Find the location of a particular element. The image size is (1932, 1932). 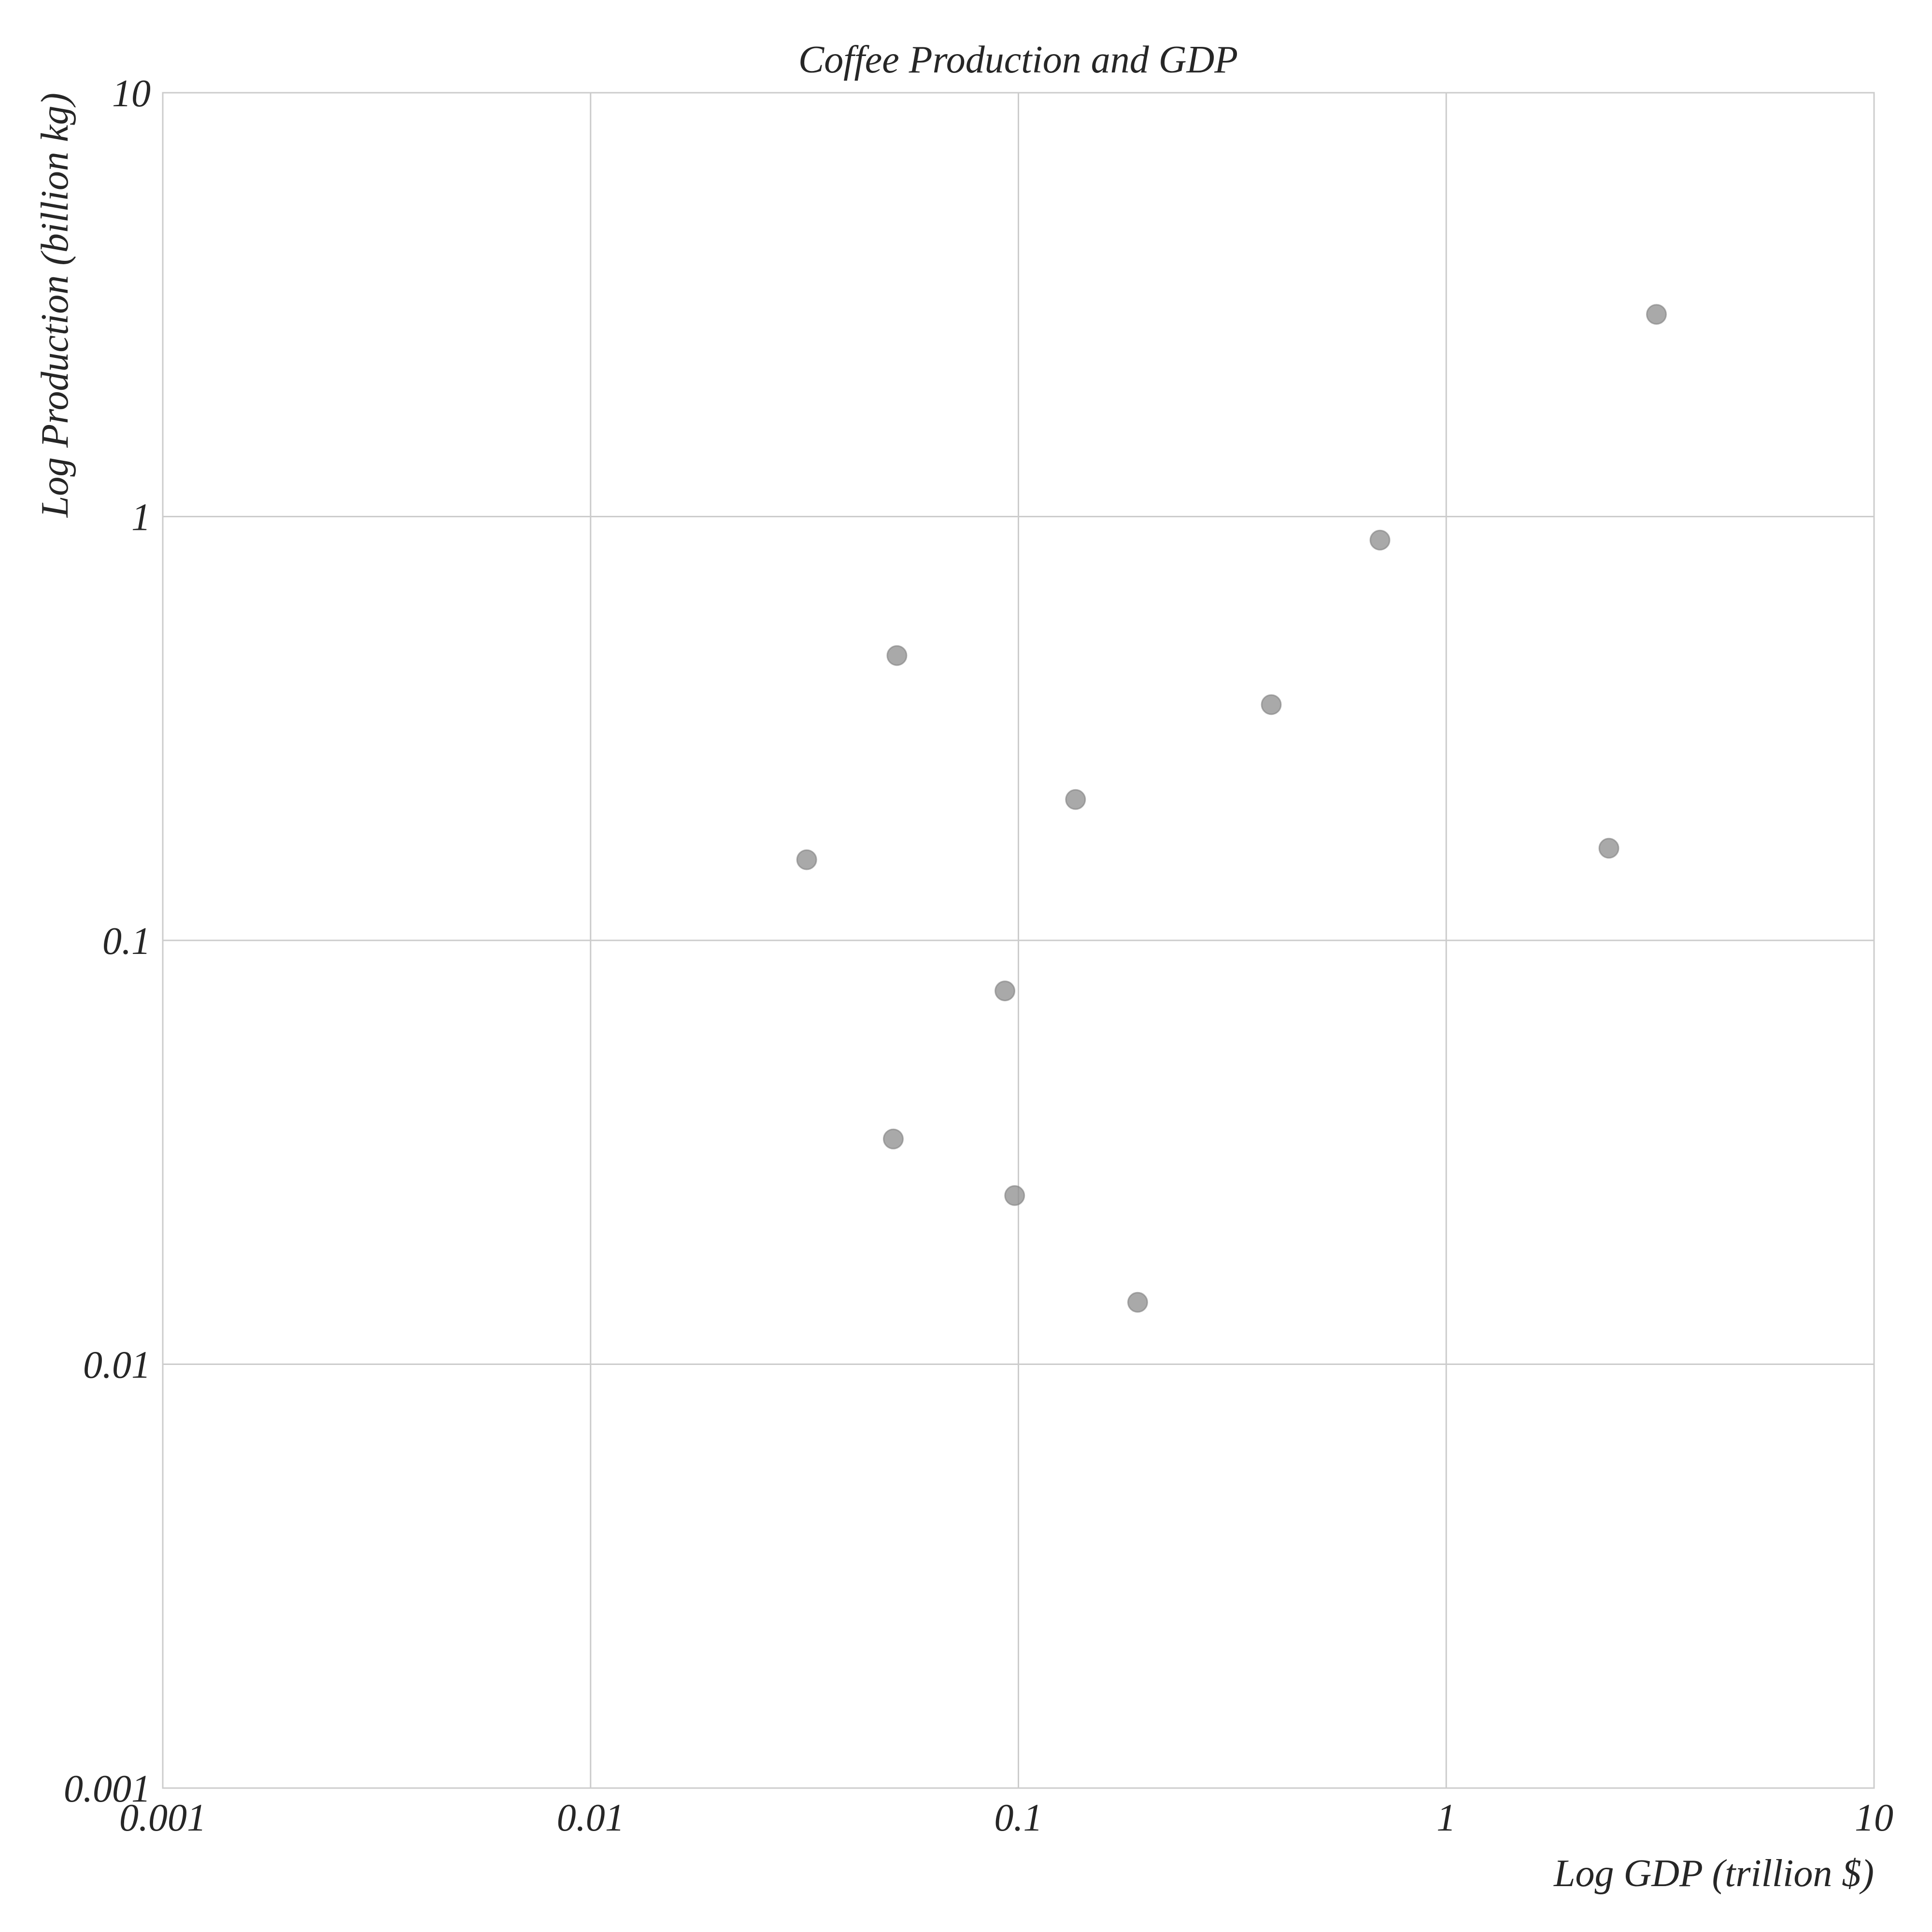

x-tick-label: 0.01 is located at coordinates (591, 1818).